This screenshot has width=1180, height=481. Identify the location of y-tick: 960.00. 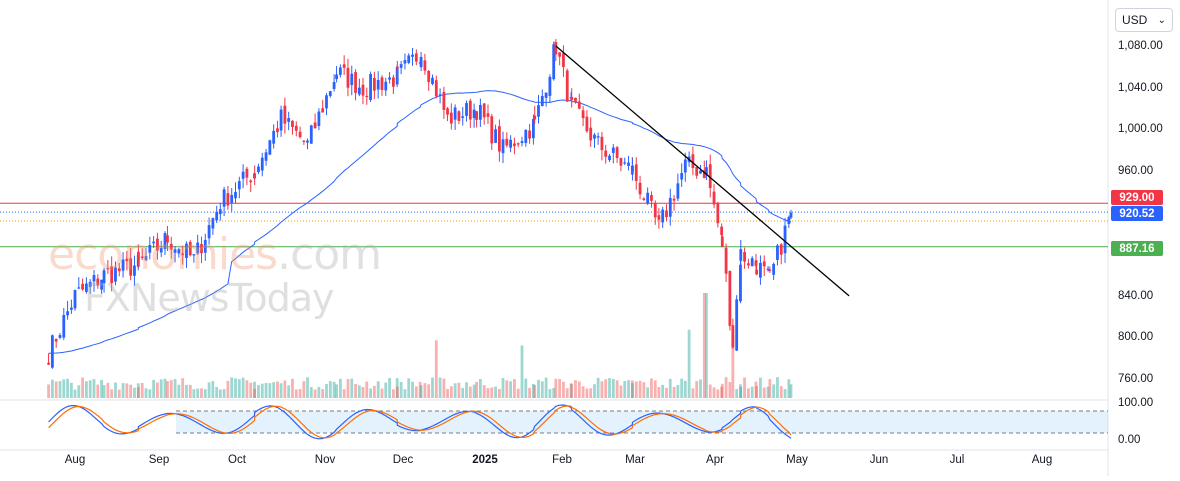
(1136, 171).